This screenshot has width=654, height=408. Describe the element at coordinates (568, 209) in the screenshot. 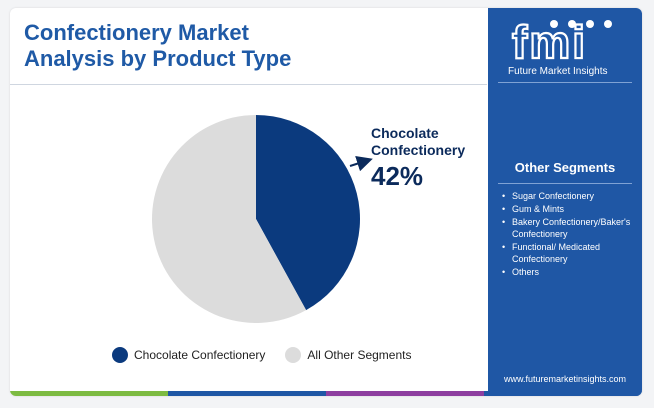

I see `segment-item: Gum & Mints` at that location.